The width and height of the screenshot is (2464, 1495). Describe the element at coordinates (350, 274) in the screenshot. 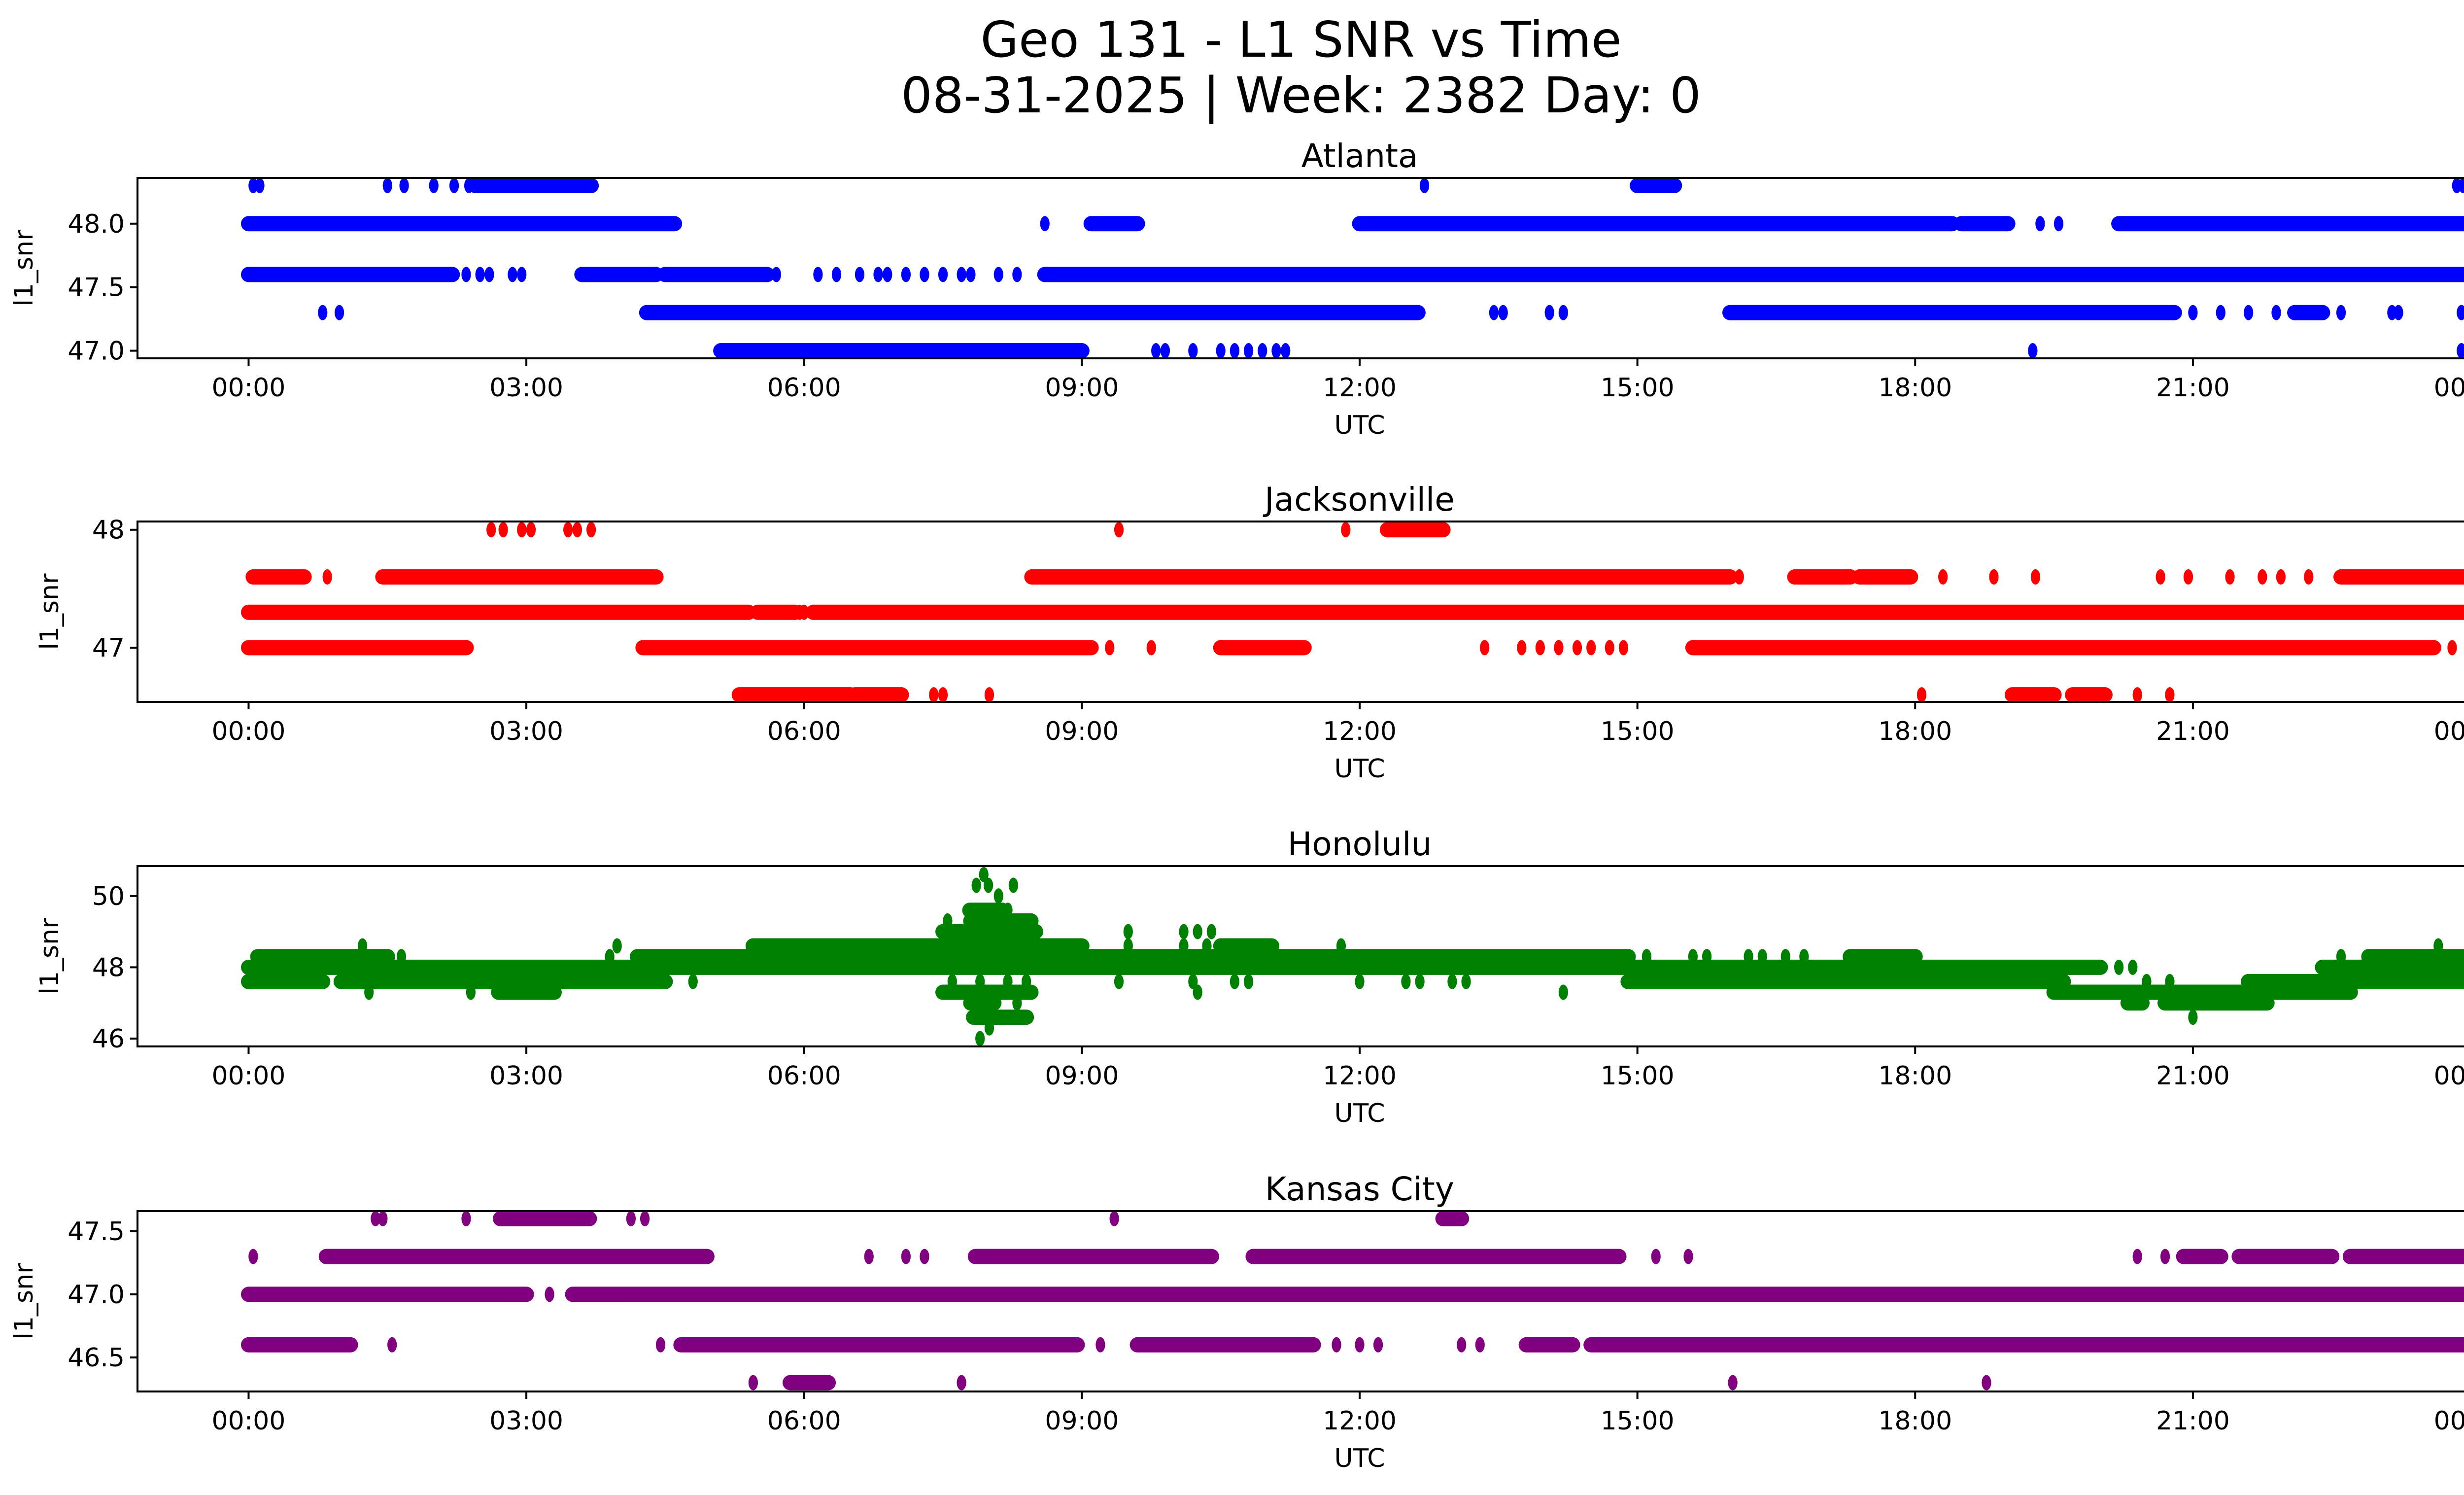

I see `data-run-47.6-0` at that location.